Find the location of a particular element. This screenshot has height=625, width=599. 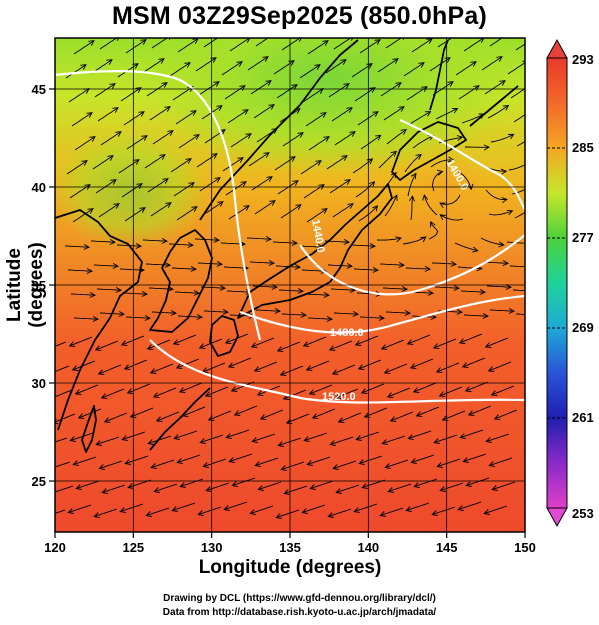

coastline-shikoku-honshu is located at coordinates (315, 251).